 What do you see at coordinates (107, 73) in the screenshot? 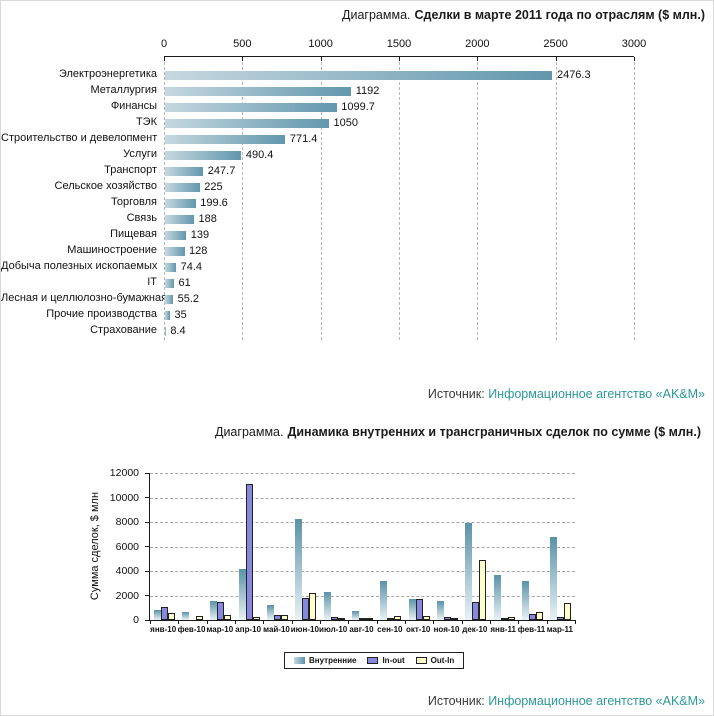
I see `category-label: Электроэнергетика` at bounding box center [107, 73].